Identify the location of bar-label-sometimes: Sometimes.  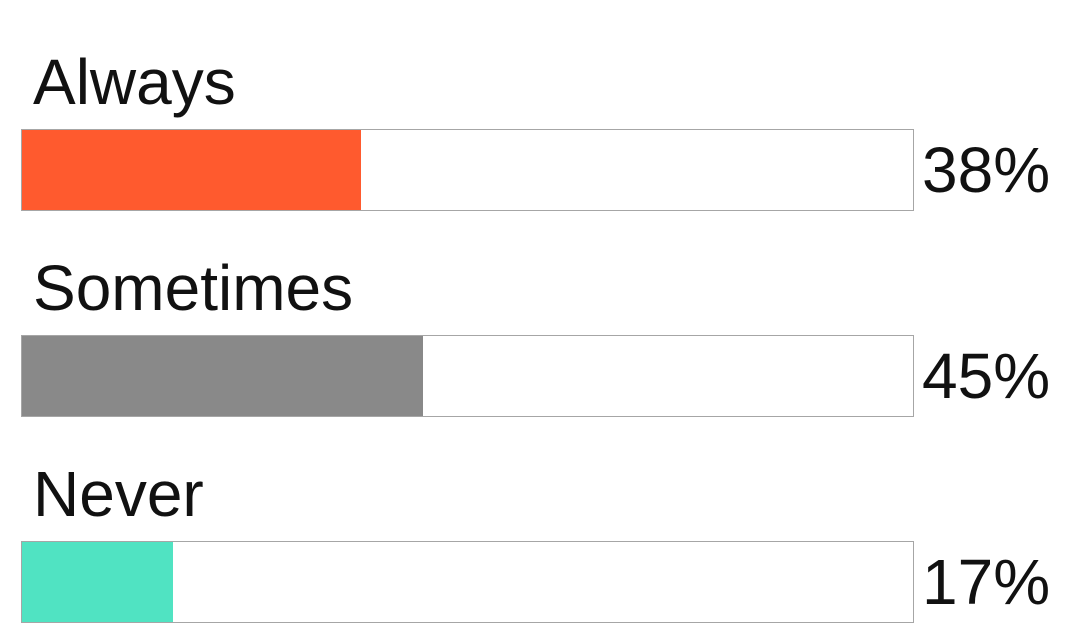
(193, 288).